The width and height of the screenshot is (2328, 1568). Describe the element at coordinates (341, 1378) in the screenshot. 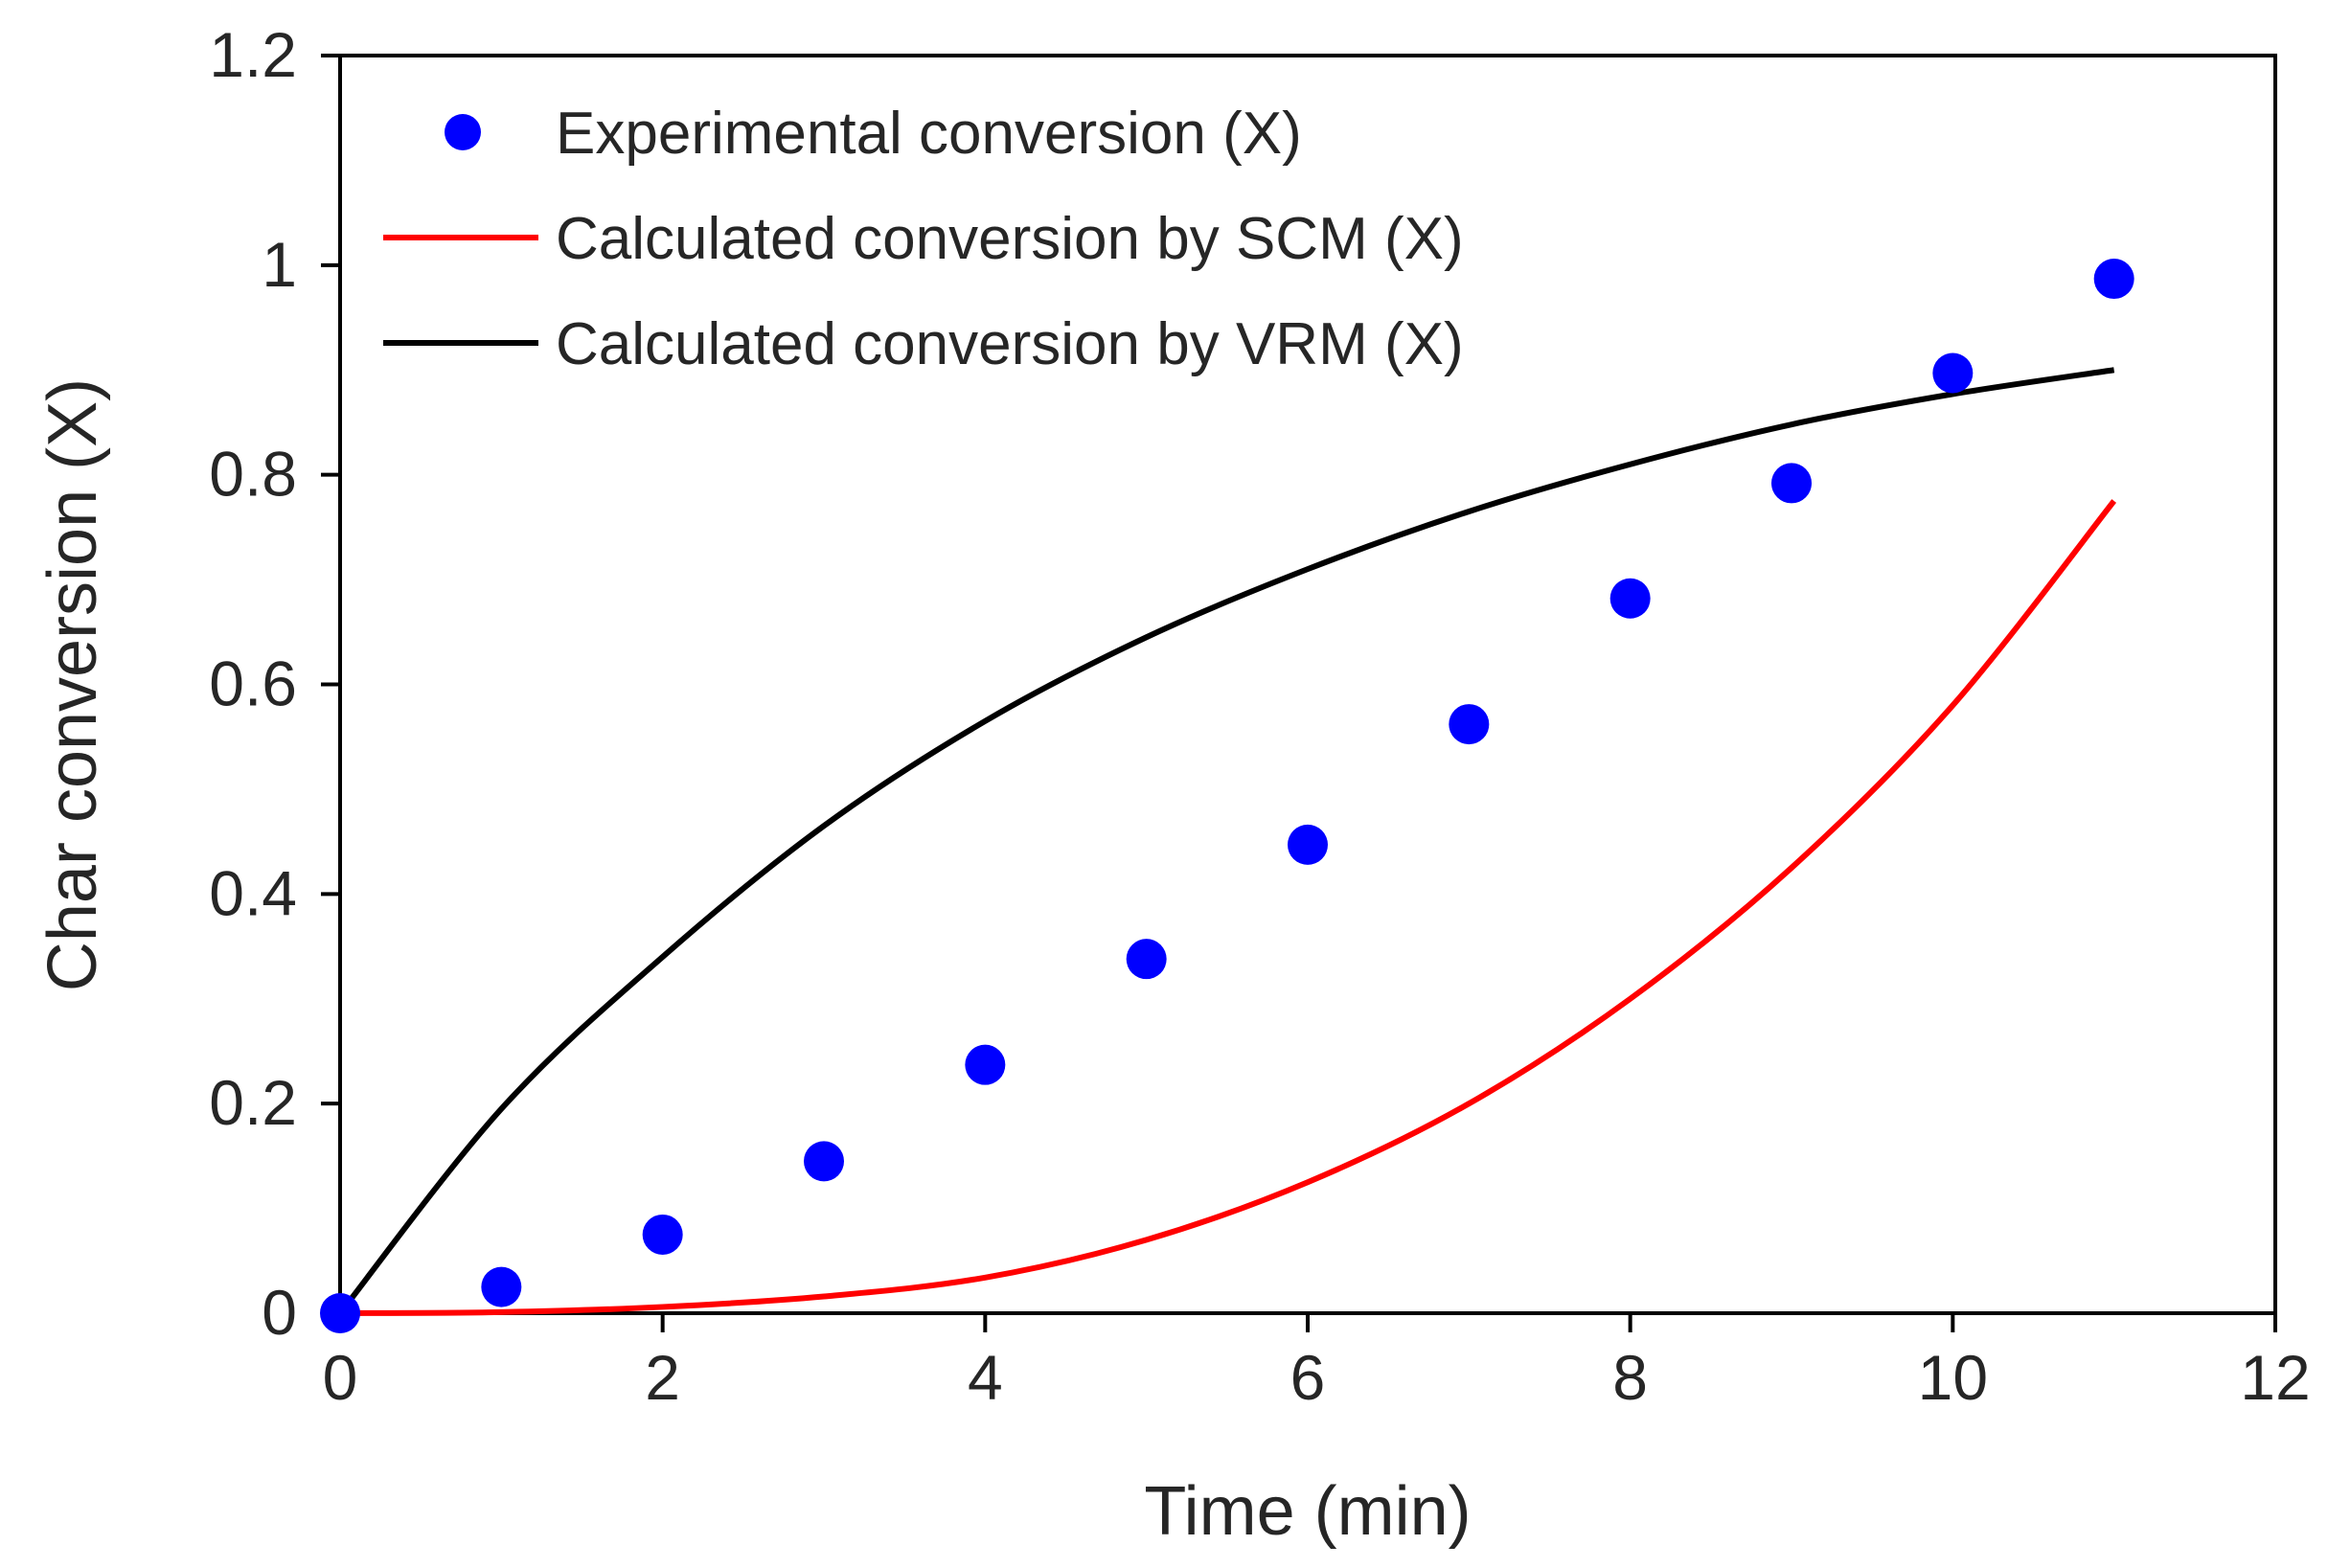

I see `x-tick-label: 0` at that location.